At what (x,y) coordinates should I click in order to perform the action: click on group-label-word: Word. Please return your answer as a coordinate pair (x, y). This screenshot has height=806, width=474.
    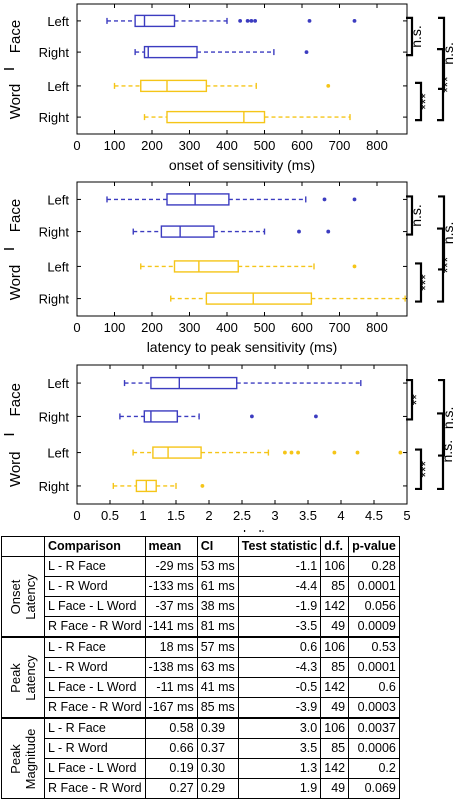
    Looking at the image, I should click on (15, 102).